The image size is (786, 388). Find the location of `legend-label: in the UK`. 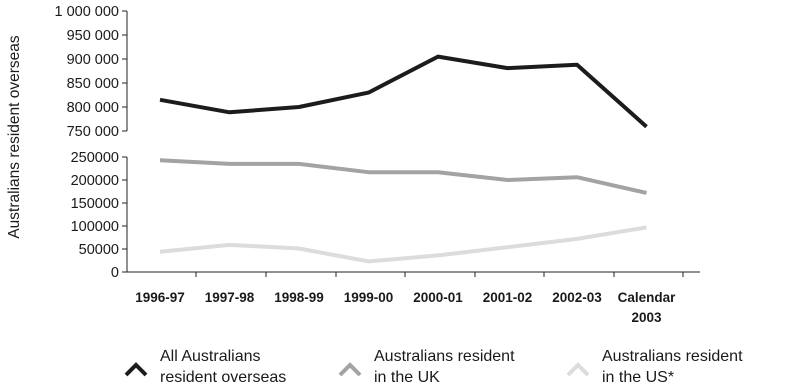

legend-label: in the UK is located at coordinates (407, 377).